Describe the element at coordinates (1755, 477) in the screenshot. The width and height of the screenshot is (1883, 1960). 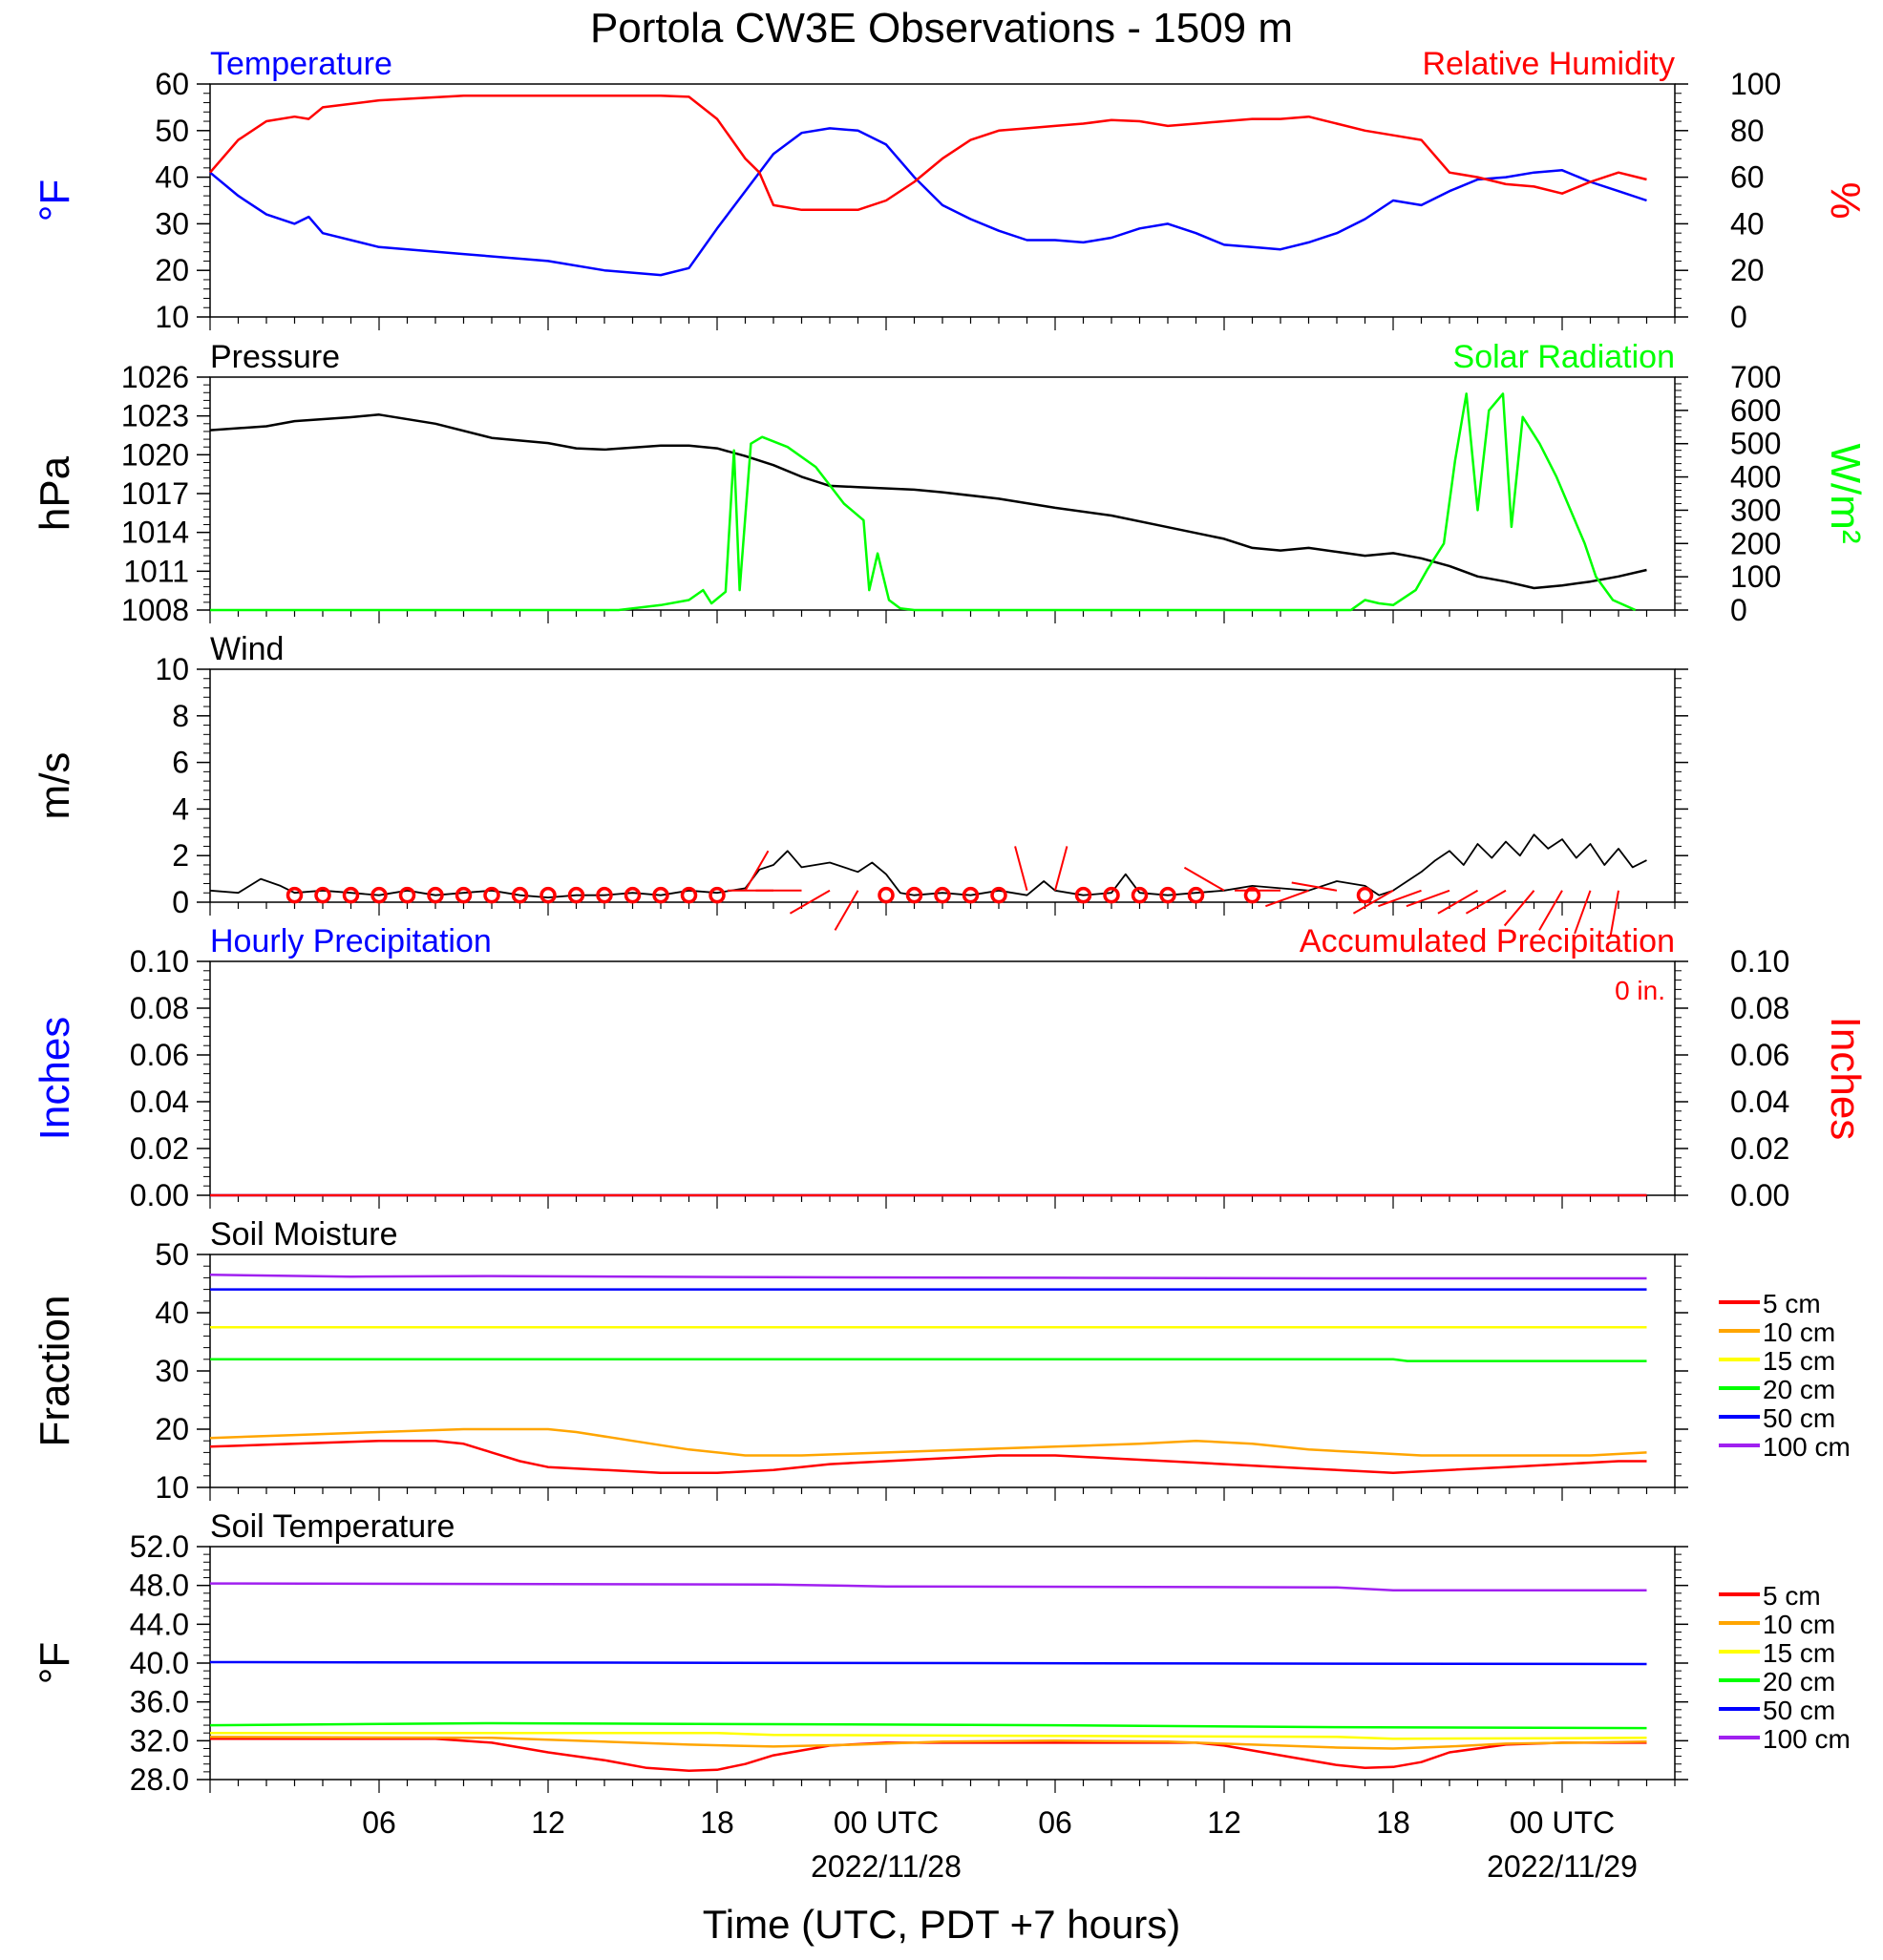
I see `y2-tick-label: 400` at that location.